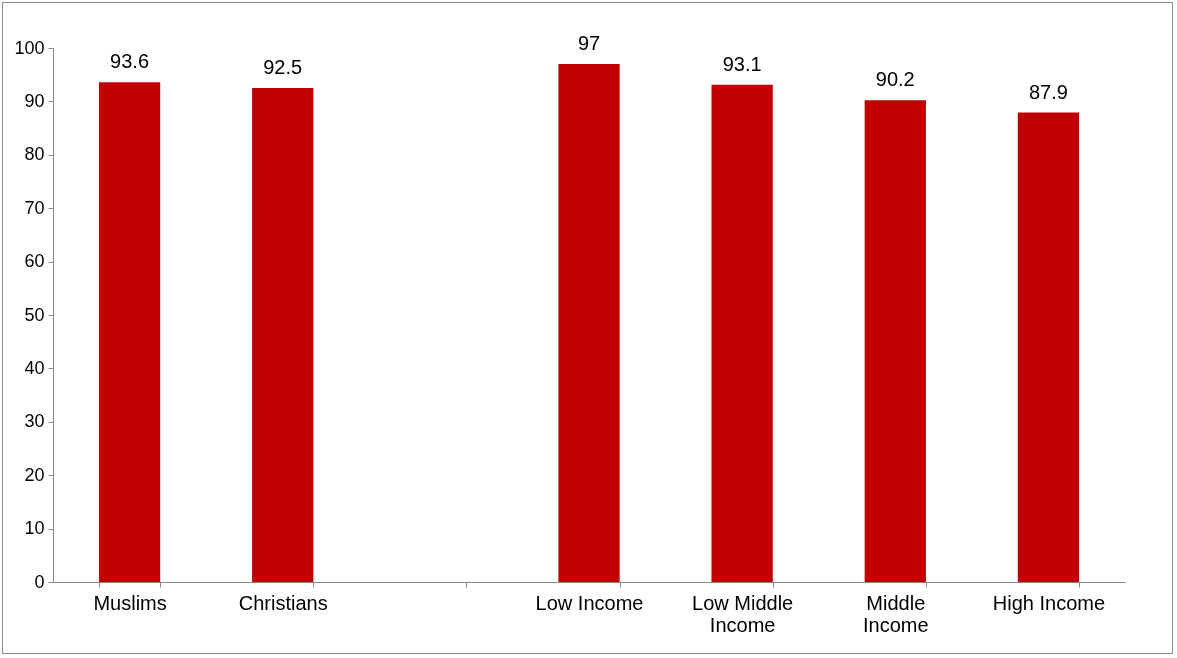 The height and width of the screenshot is (658, 1177). What do you see at coordinates (34, 421) in the screenshot?
I see `y-tick-label: 30` at bounding box center [34, 421].